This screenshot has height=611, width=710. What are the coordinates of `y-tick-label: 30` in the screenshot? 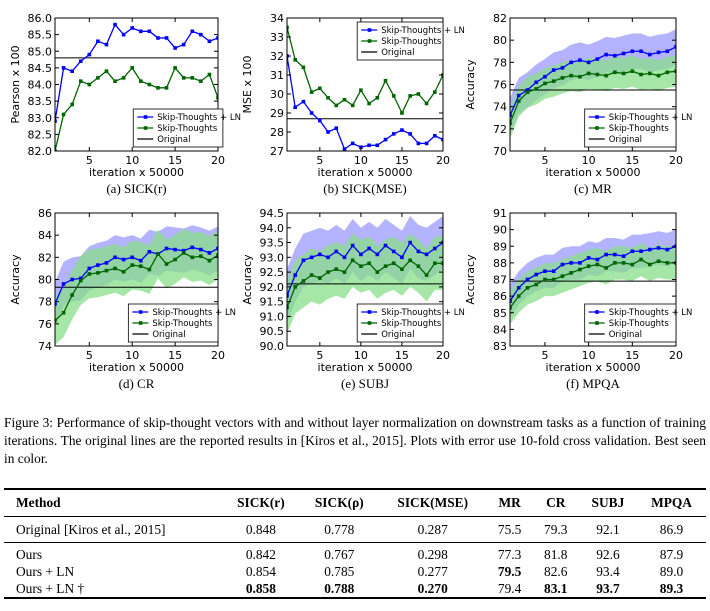 It's located at (277, 94).